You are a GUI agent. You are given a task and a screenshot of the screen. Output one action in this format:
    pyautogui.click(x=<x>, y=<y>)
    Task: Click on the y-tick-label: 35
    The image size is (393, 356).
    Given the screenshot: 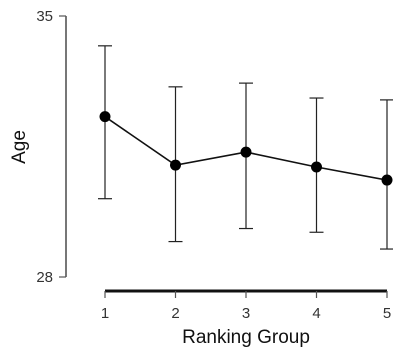 What is the action you would take?
    pyautogui.click(x=44, y=16)
    